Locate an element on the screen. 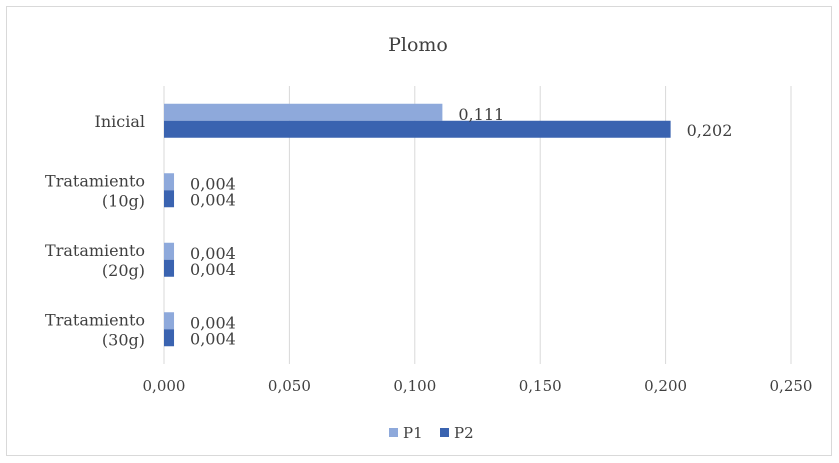 This screenshot has height=463, width=839. x-tick-labels: 0,000 0,050 0,100 0,150 0,200 0,250 is located at coordinates (478, 386).